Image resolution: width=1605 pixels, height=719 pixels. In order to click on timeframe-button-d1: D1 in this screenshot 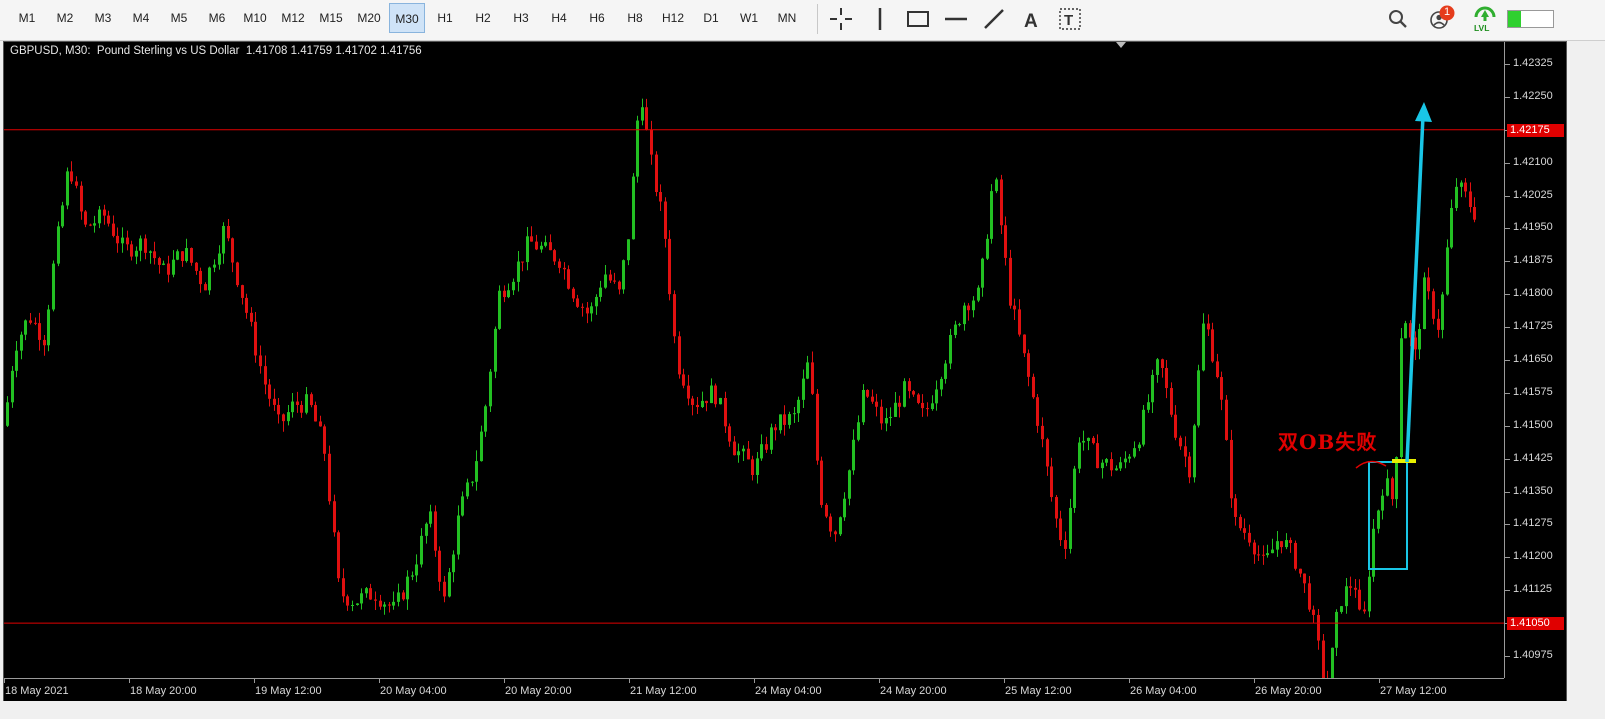, I will do `click(711, 18)`.